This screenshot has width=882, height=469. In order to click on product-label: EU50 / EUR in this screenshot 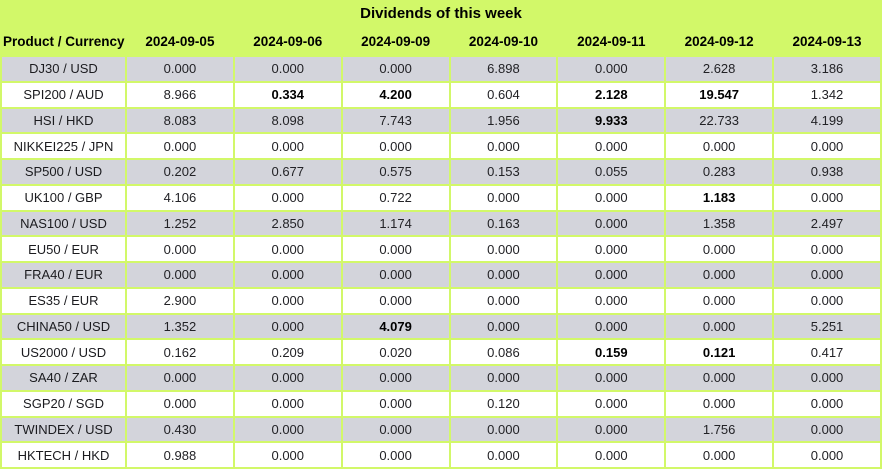, I will do `click(63, 249)`.